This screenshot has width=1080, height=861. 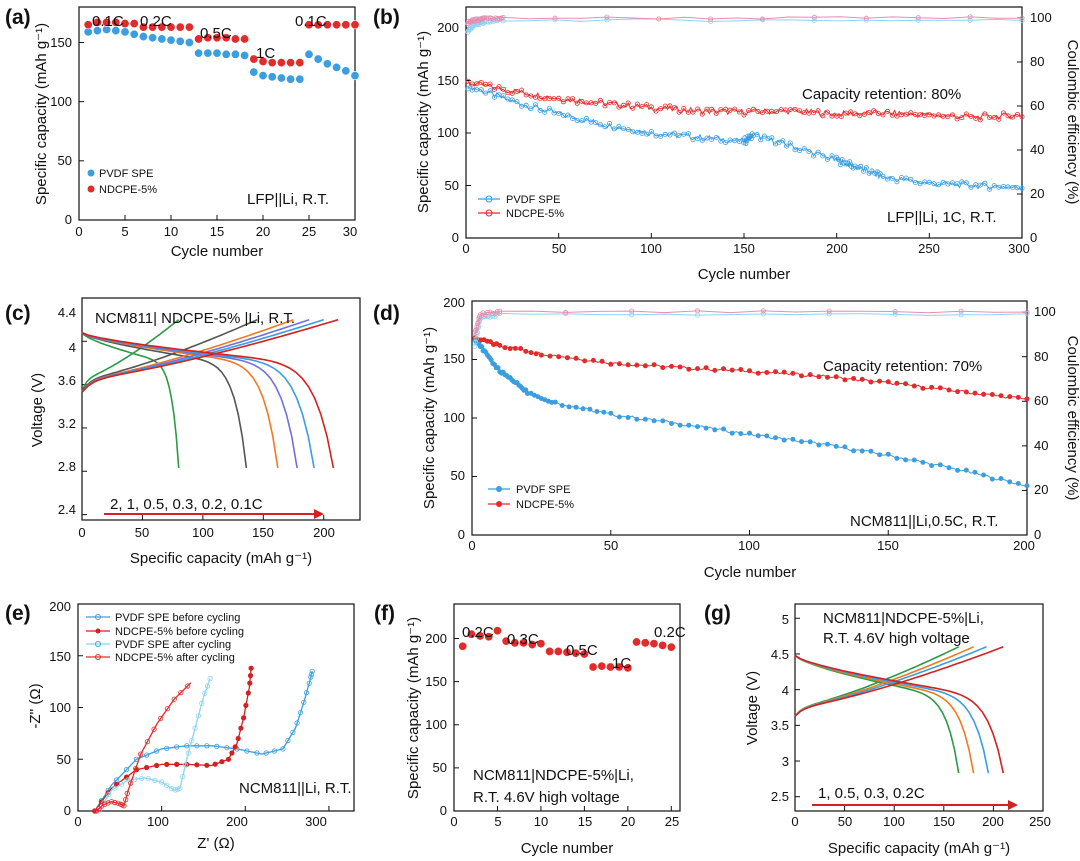 What do you see at coordinates (533, 200) in the screenshot?
I see `b-legend-pvdf: PVDF SPE` at bounding box center [533, 200].